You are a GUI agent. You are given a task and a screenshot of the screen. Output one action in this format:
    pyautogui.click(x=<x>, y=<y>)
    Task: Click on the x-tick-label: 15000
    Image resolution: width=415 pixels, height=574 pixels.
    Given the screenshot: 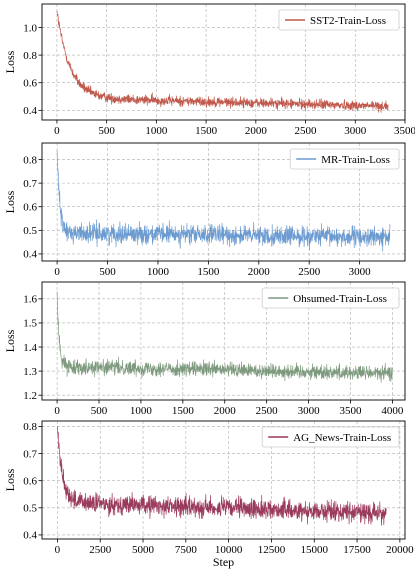 What is the action you would take?
    pyautogui.click(x=315, y=550)
    